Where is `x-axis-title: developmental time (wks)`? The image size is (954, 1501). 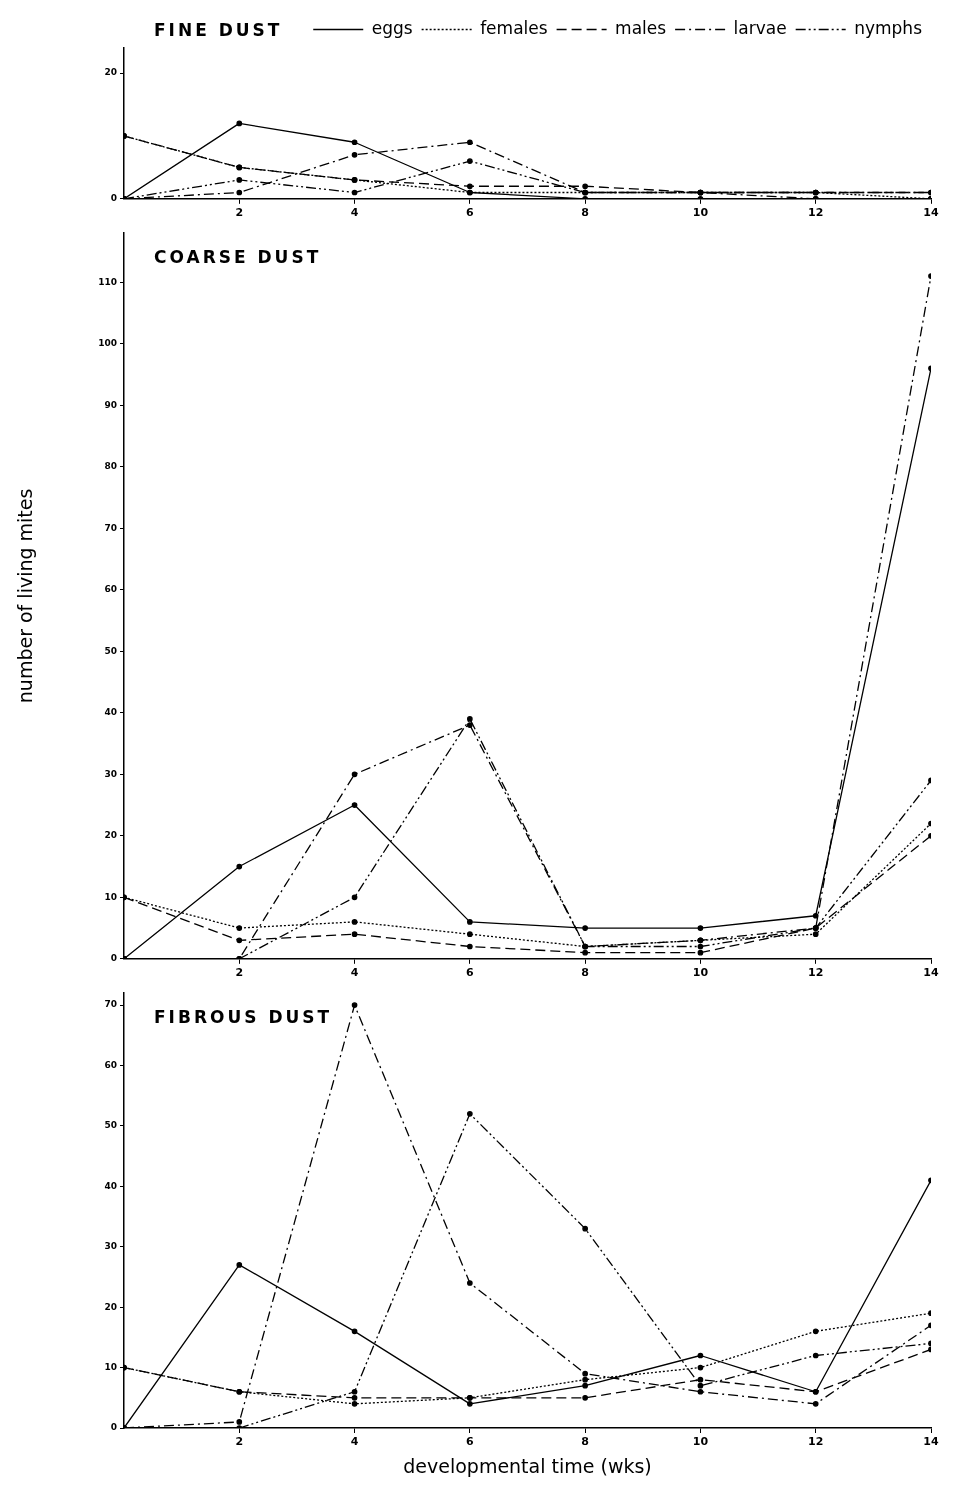
x-axis-title: developmental time (wks) is located at coordinates (527, 1465).